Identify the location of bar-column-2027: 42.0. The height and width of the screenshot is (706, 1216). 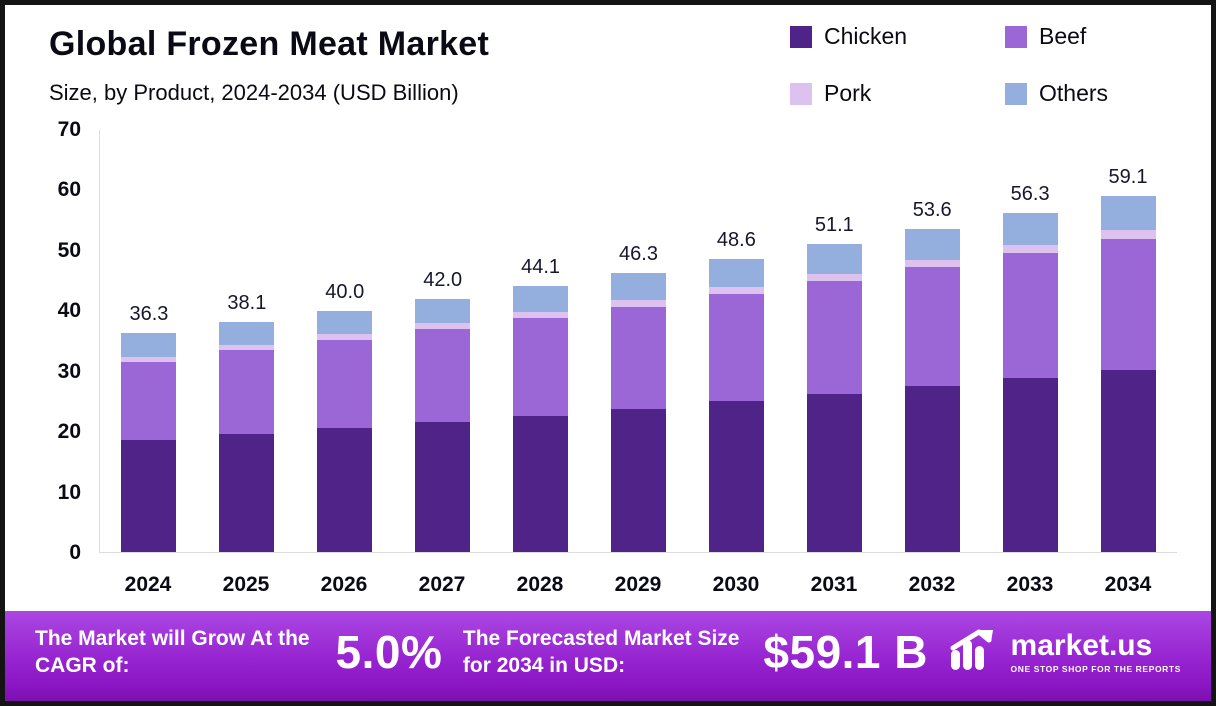
(443, 341).